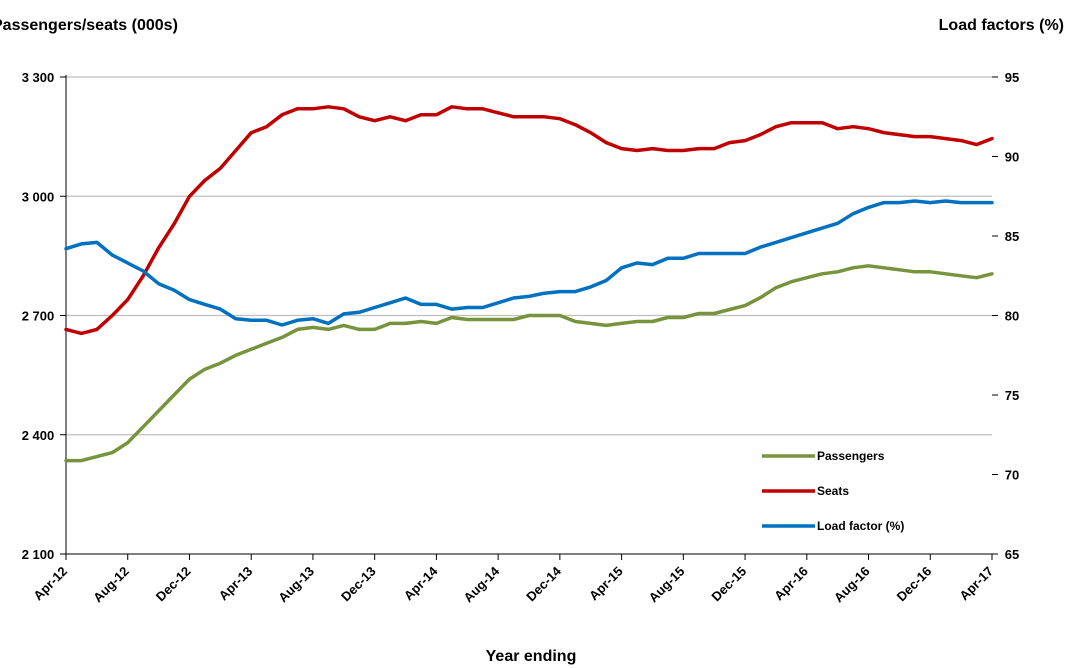  Describe the element at coordinates (914, 584) in the screenshot. I see `x-tick-label: Dec-16` at that location.